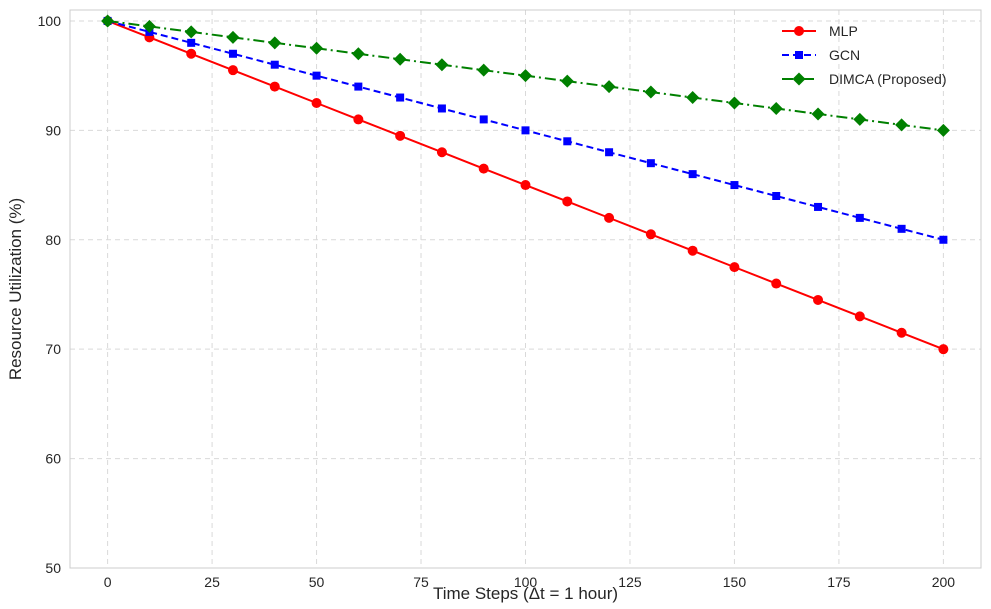 This screenshot has width=991, height=609. I want to click on y-tick-label: 80, so click(53, 240).